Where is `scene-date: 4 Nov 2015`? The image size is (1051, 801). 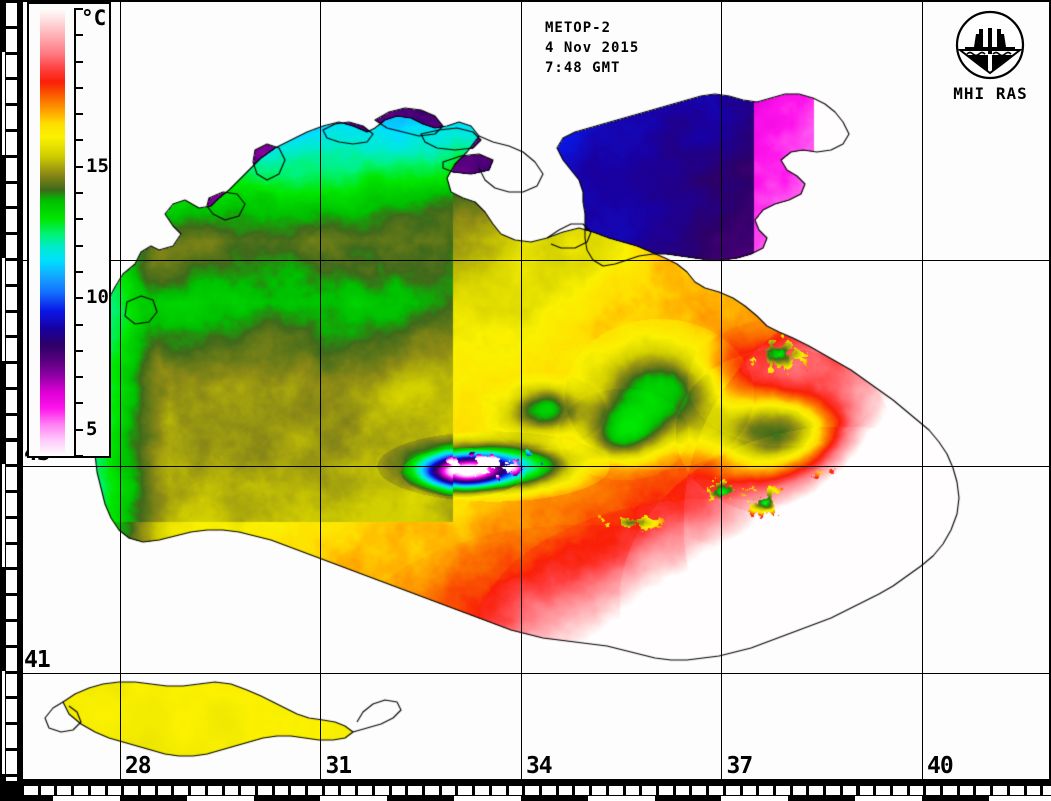 scene-date: 4 Nov 2015 is located at coordinates (592, 48).